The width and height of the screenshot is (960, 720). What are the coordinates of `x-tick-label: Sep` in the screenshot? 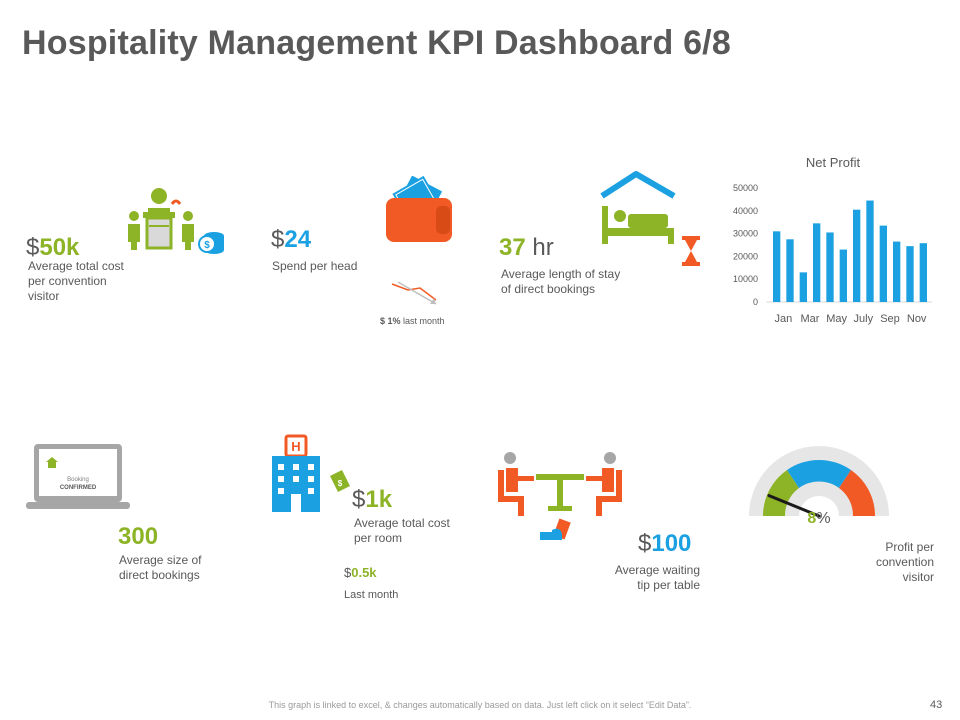 It's located at (890, 319).